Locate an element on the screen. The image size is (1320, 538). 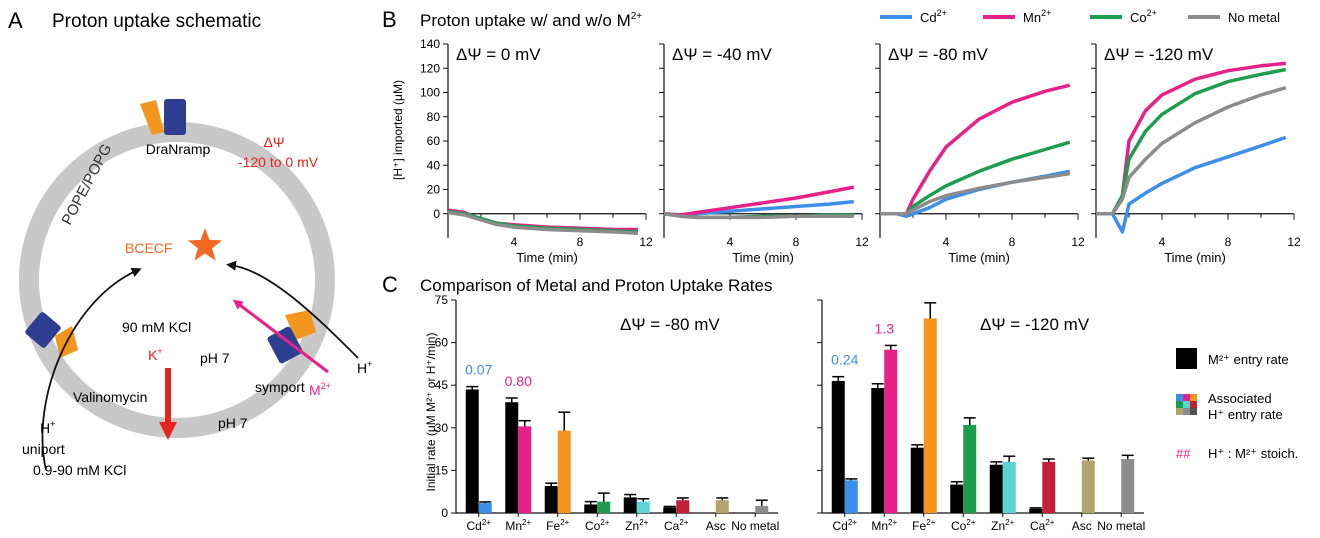
symport-metal-arrow is located at coordinates (280, 336).